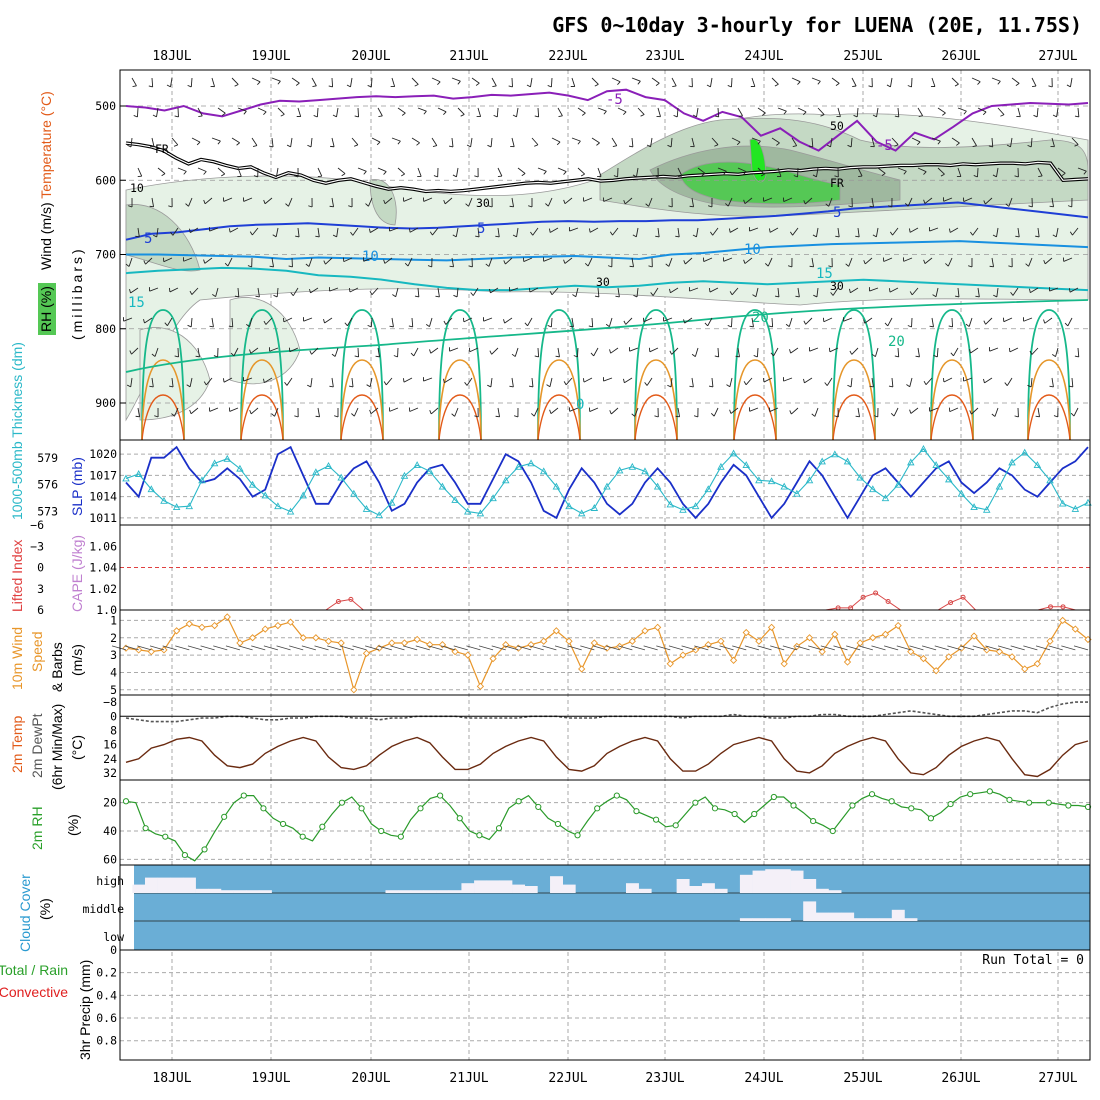  What do you see at coordinates (1057, 1078) in the screenshot?
I see `x-day-label-bottom: 27JUL` at bounding box center [1057, 1078].